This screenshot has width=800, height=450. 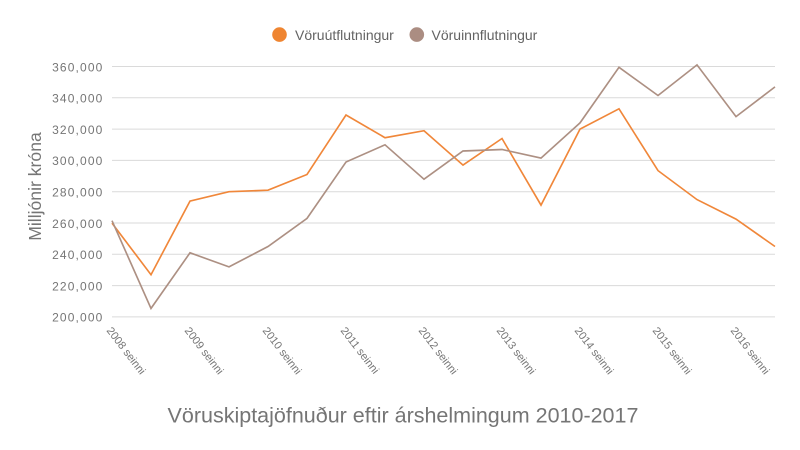 I want to click on svg-text: 340,000, so click(x=77, y=99).